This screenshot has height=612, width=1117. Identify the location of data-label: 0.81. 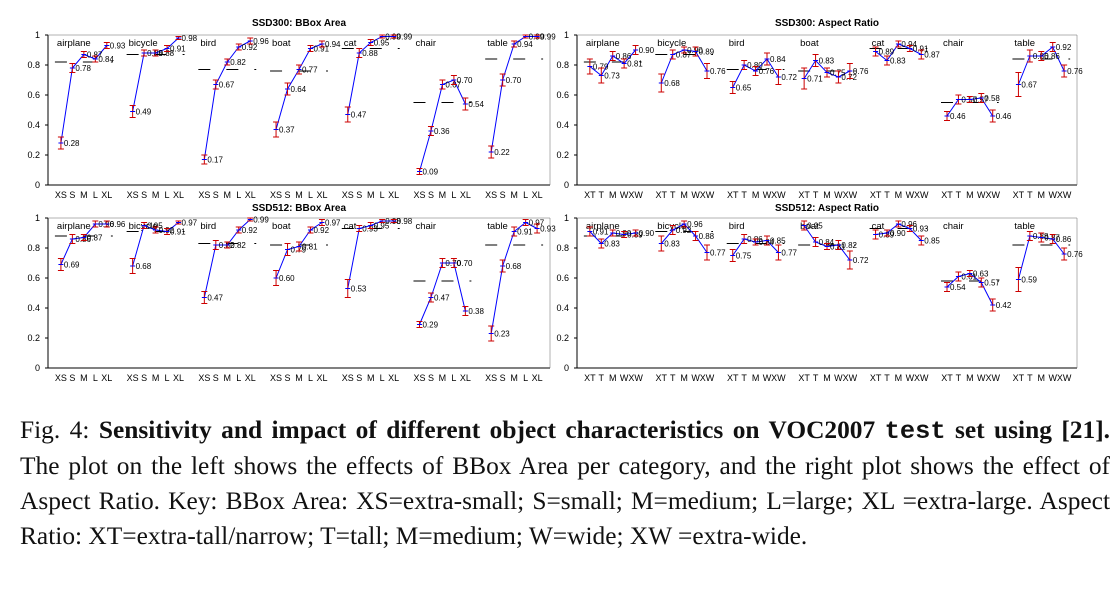
(310, 247).